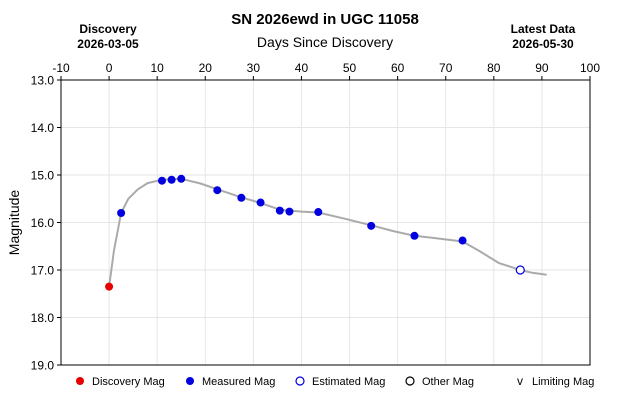 Image resolution: width=630 pixels, height=405 pixels. Describe the element at coordinates (43, 223) in the screenshot. I see `y-tick-label: 16.0` at that location.